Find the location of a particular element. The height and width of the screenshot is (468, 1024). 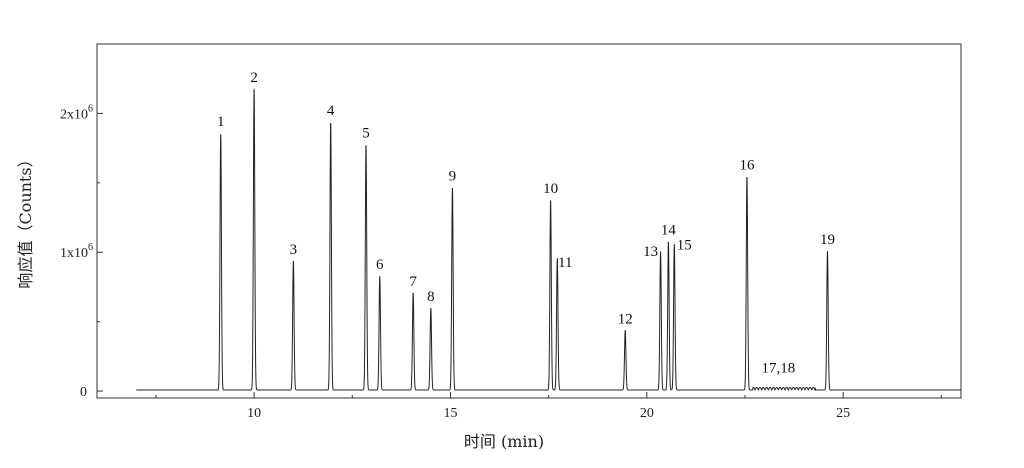

peak-label-12: 12 is located at coordinates (625, 319).